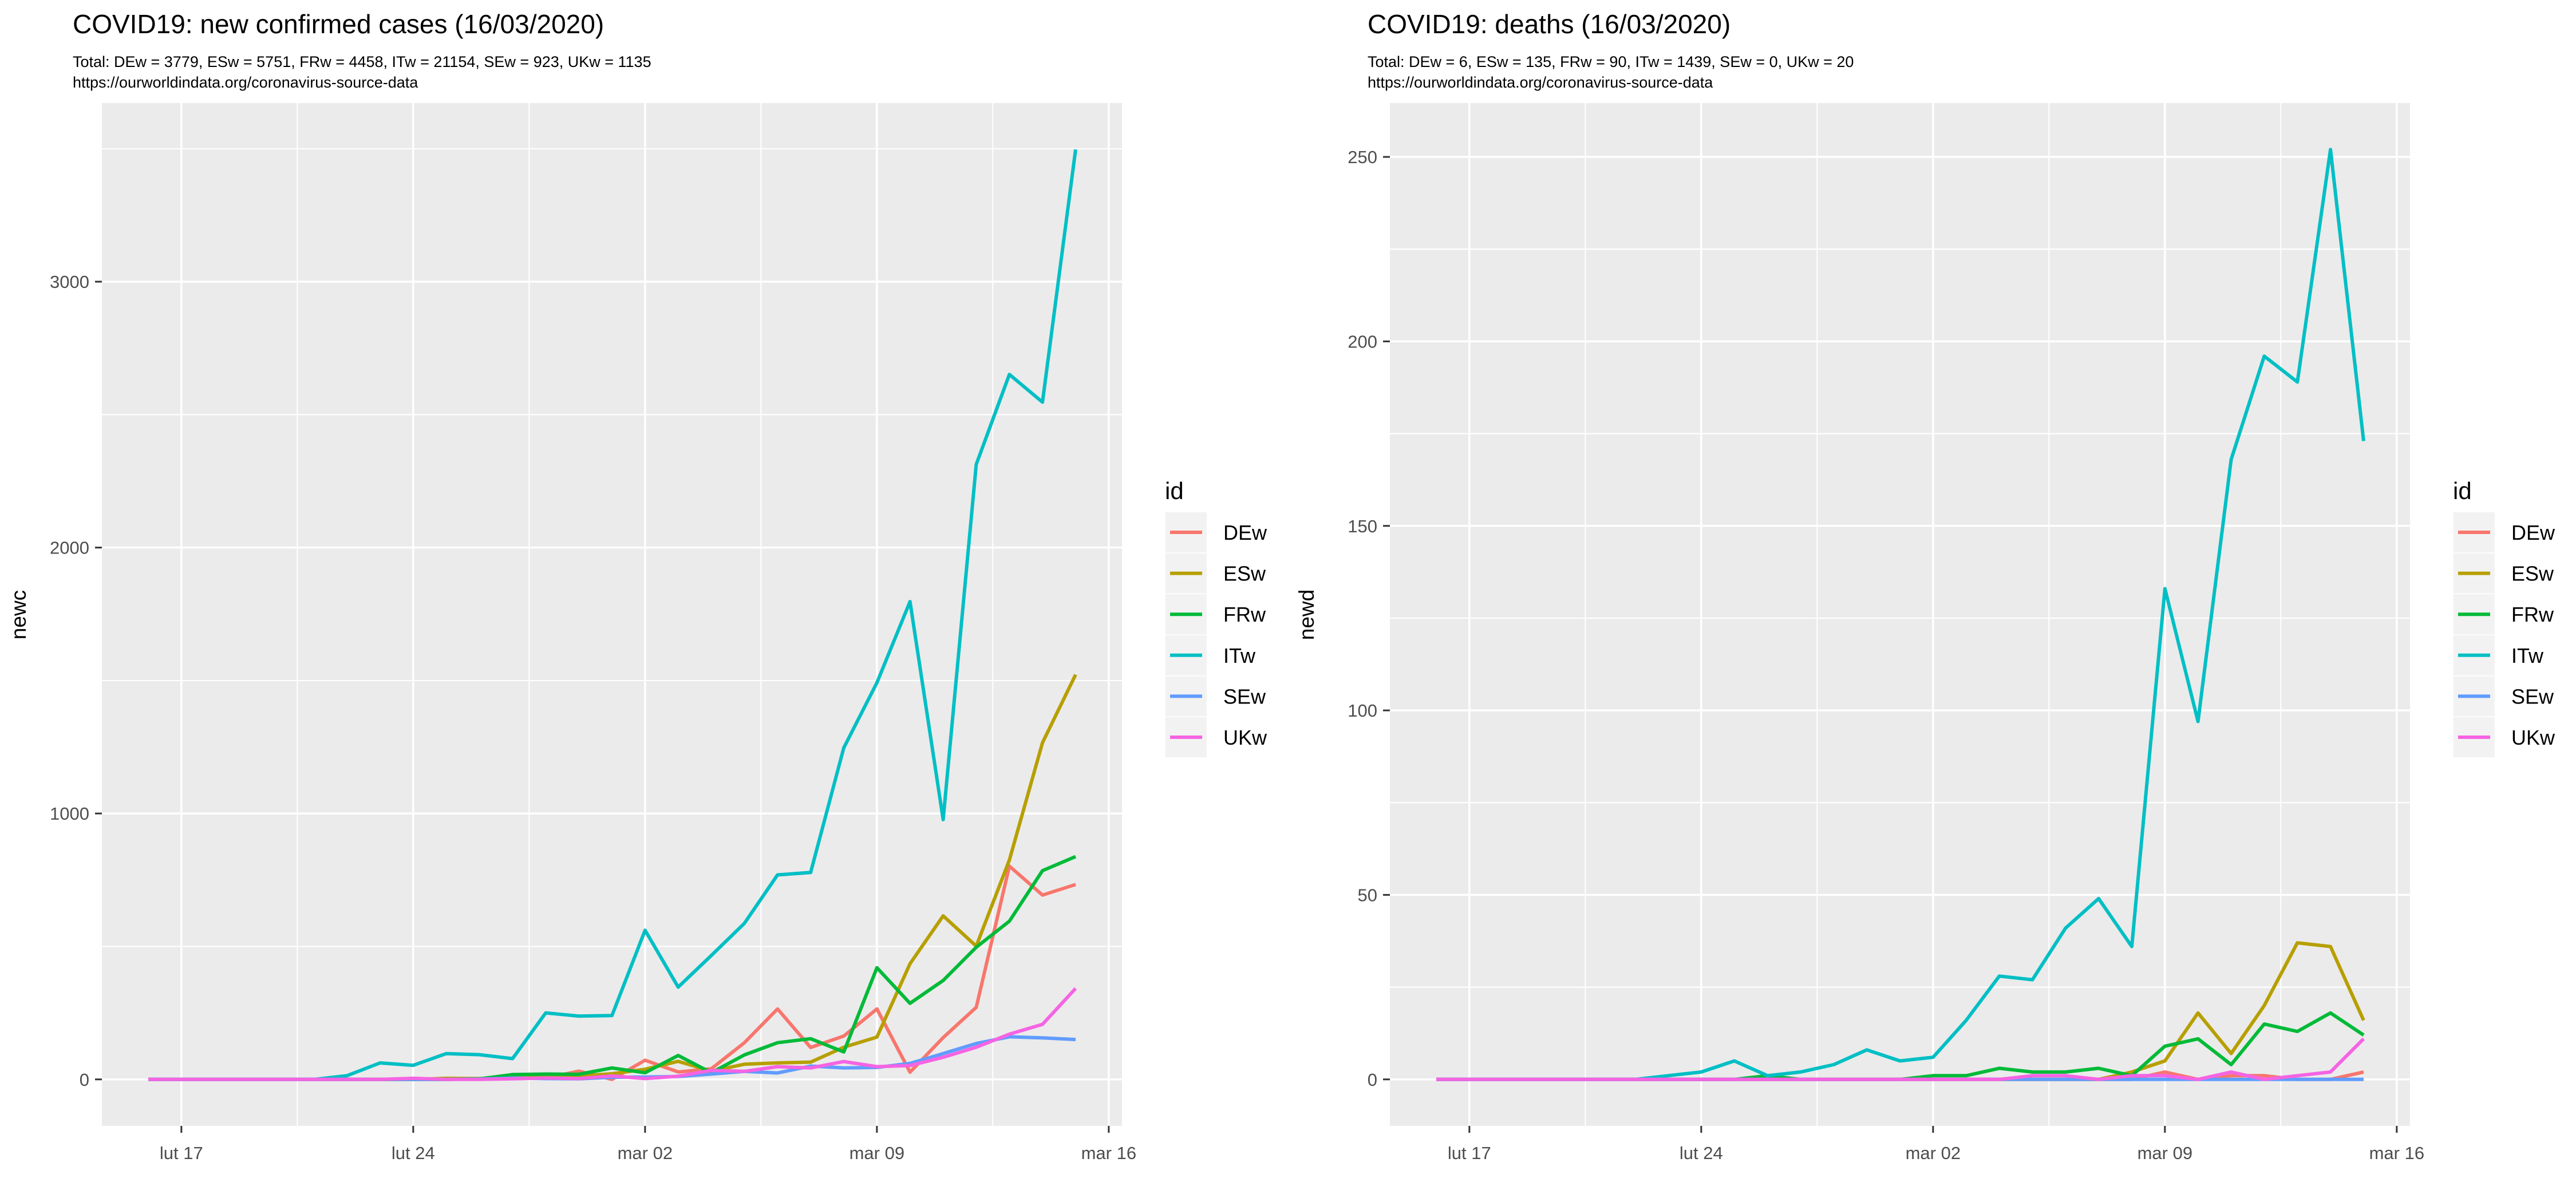 This screenshot has height=1202, width=2576. Describe the element at coordinates (1362, 157) in the screenshot. I see `deaths-y-tick-label-250: 250` at that location.